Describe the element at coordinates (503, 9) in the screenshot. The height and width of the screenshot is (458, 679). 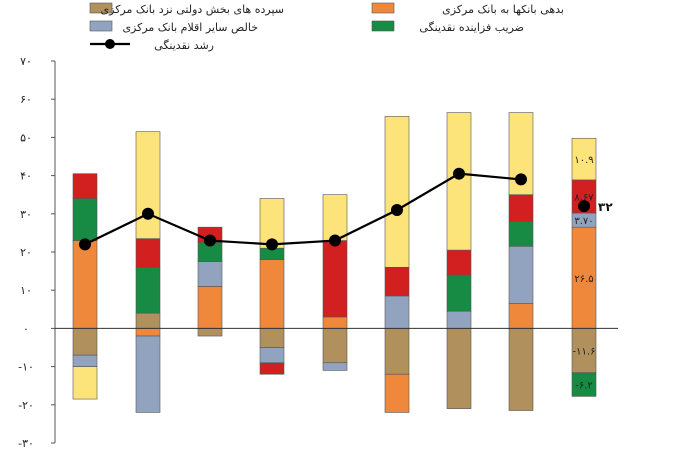
I see `legend-label: بدهی بانکها به بانک مرکزی` at that location.